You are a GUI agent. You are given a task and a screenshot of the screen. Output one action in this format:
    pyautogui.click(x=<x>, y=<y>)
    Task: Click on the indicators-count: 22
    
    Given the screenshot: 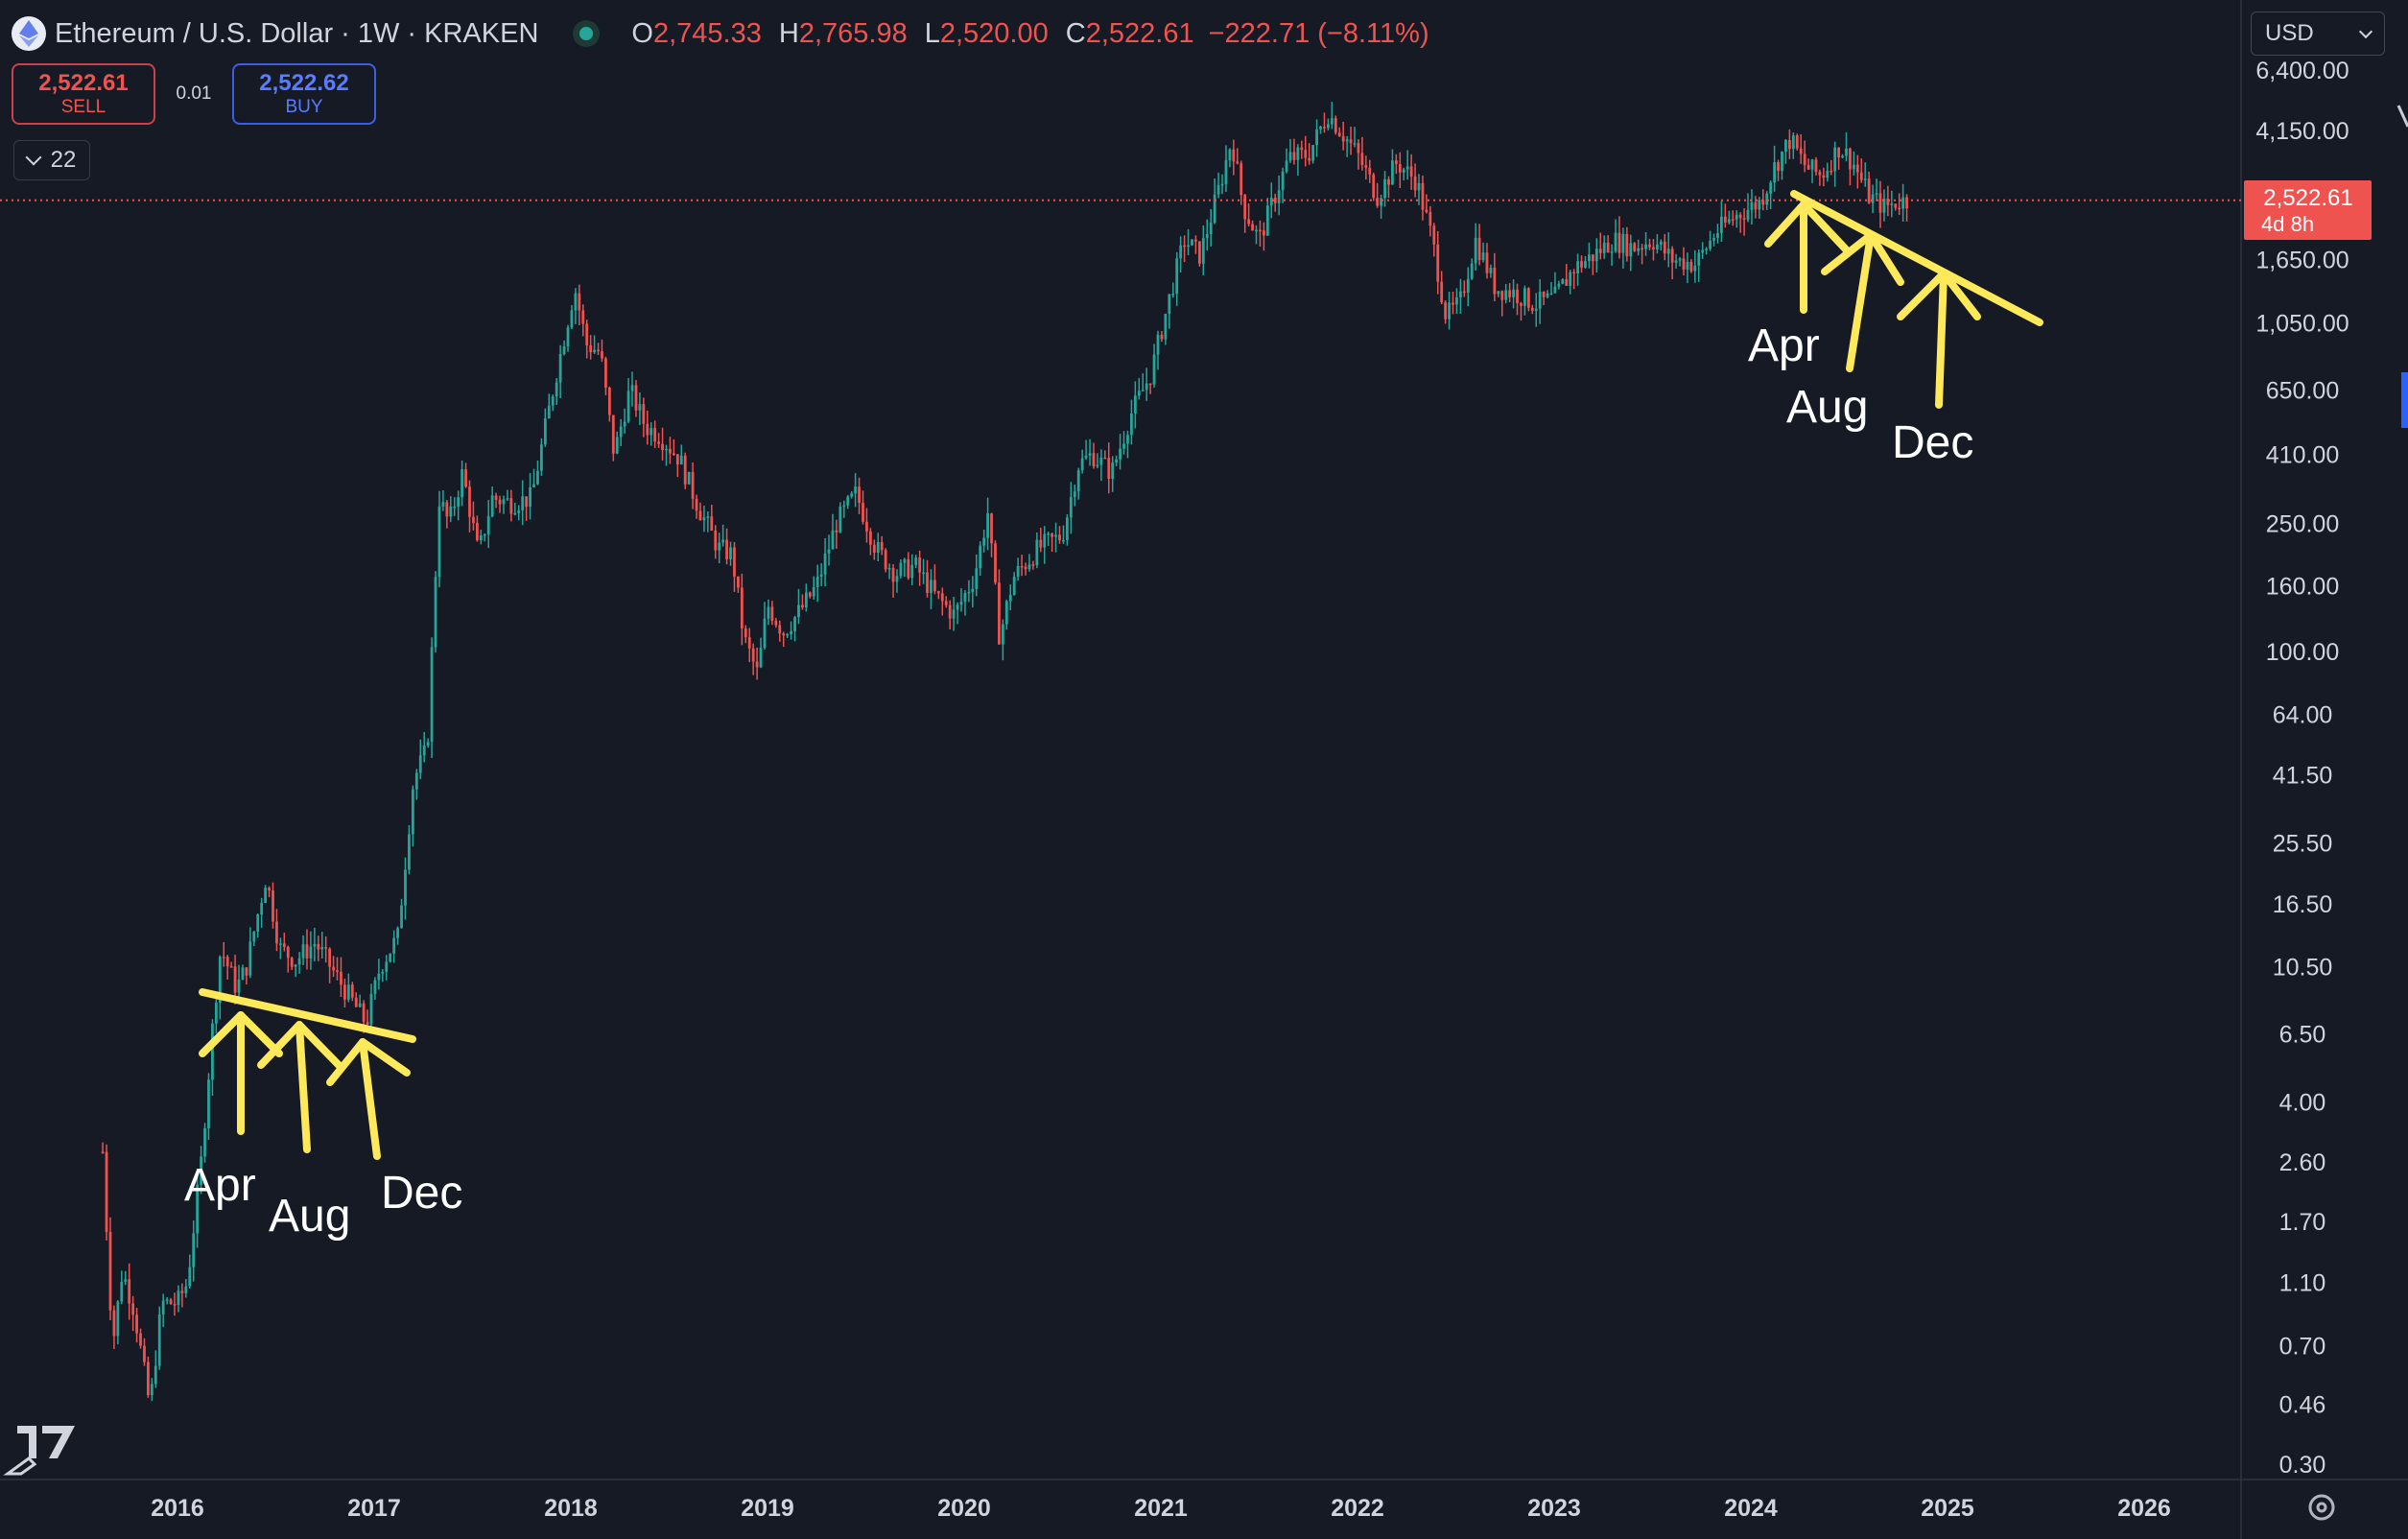 What is the action you would take?
    pyautogui.click(x=63, y=160)
    